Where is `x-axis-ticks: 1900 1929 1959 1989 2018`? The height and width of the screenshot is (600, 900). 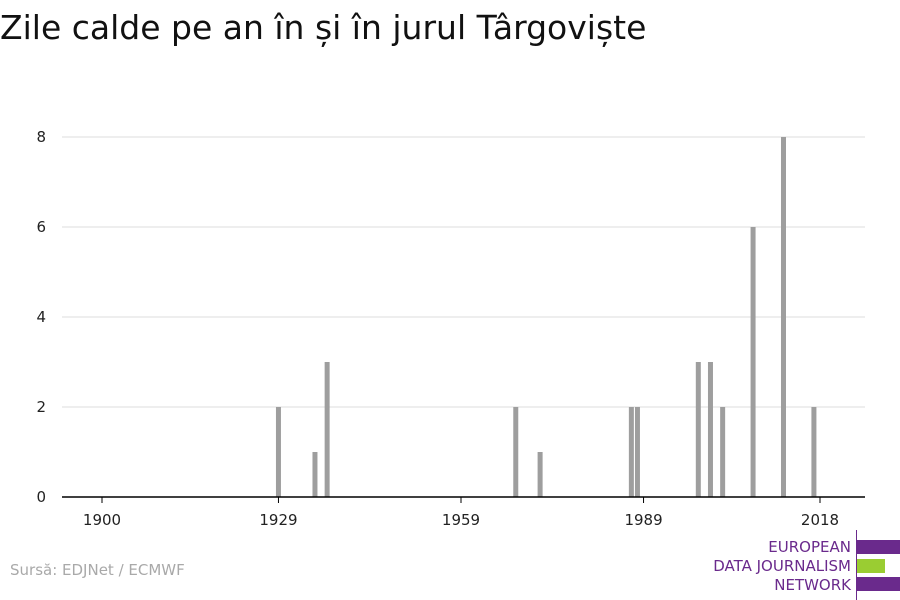
x-axis-ticks: 1900 1929 1959 1989 2018 is located at coordinates (461, 513).